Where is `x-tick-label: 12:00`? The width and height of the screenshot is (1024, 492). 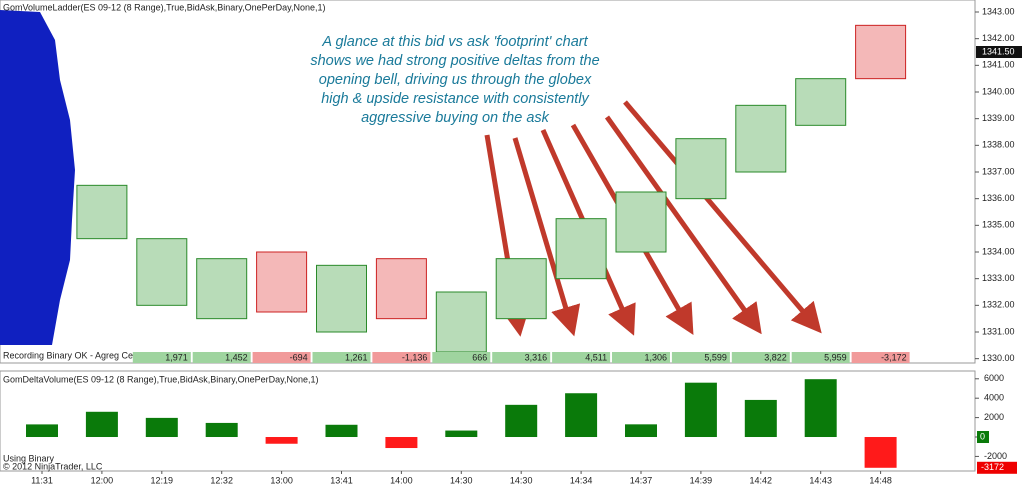 x-tick-label: 12:00 is located at coordinates (102, 480).